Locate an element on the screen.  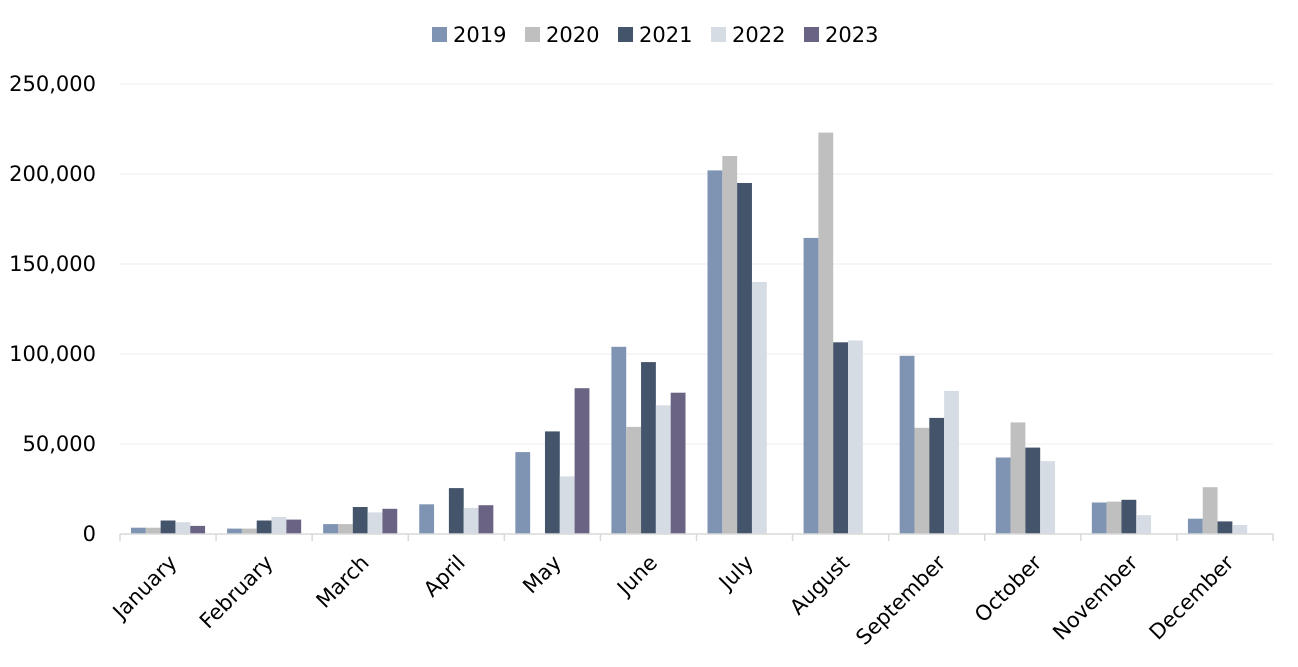
x-tick-label: July is located at coordinates (735, 573).